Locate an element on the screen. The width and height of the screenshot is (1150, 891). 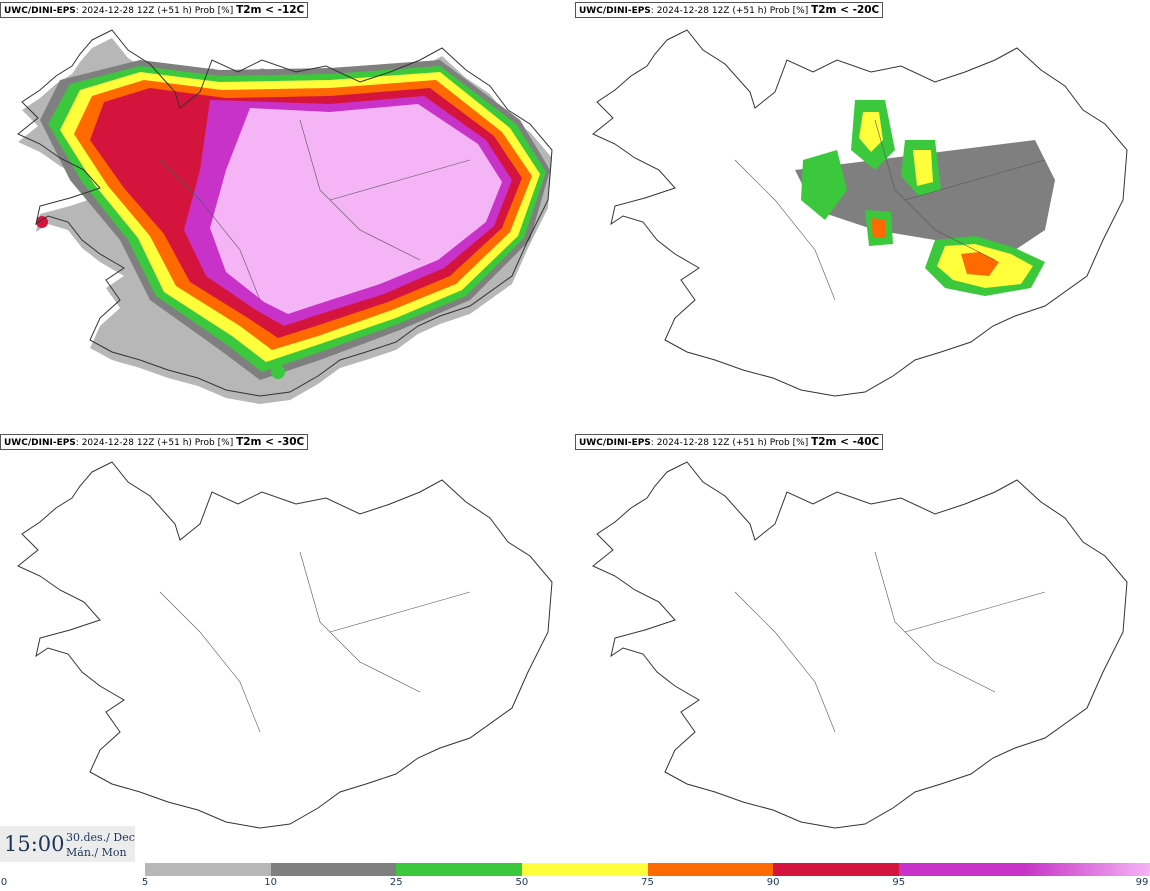
scale-tick-75: 75 is located at coordinates (647, 882).